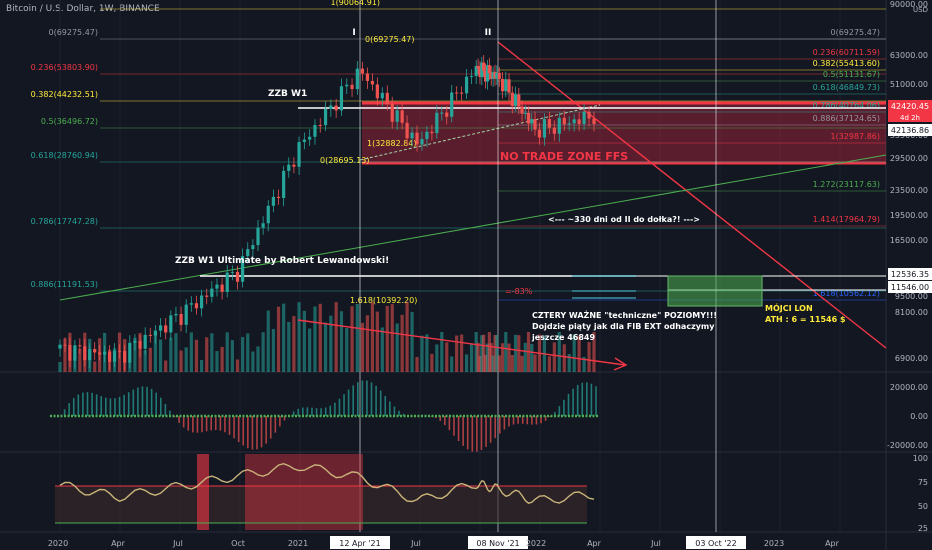  What do you see at coordinates (910, 274) in the screenshot?
I see `price-level-b: 12536.35` at bounding box center [910, 274].